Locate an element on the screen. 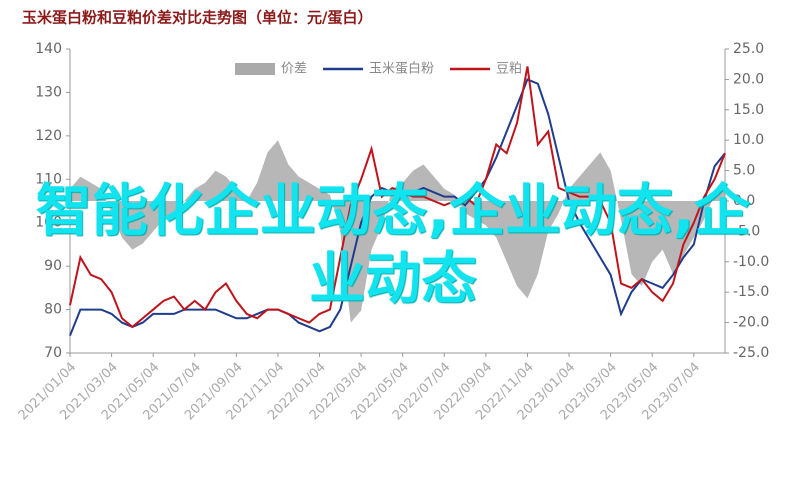 The image size is (786, 478). y-tick-label: 130 is located at coordinates (48, 92).